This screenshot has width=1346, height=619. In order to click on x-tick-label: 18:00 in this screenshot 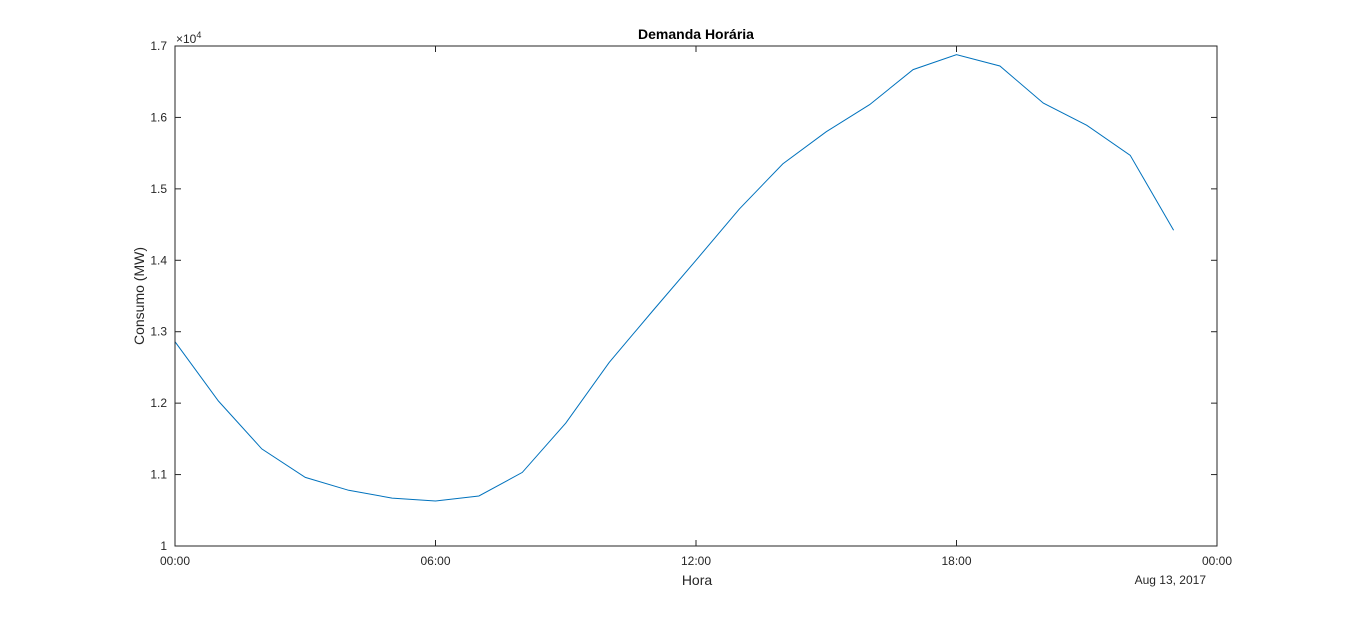, I will do `click(956, 561)`.